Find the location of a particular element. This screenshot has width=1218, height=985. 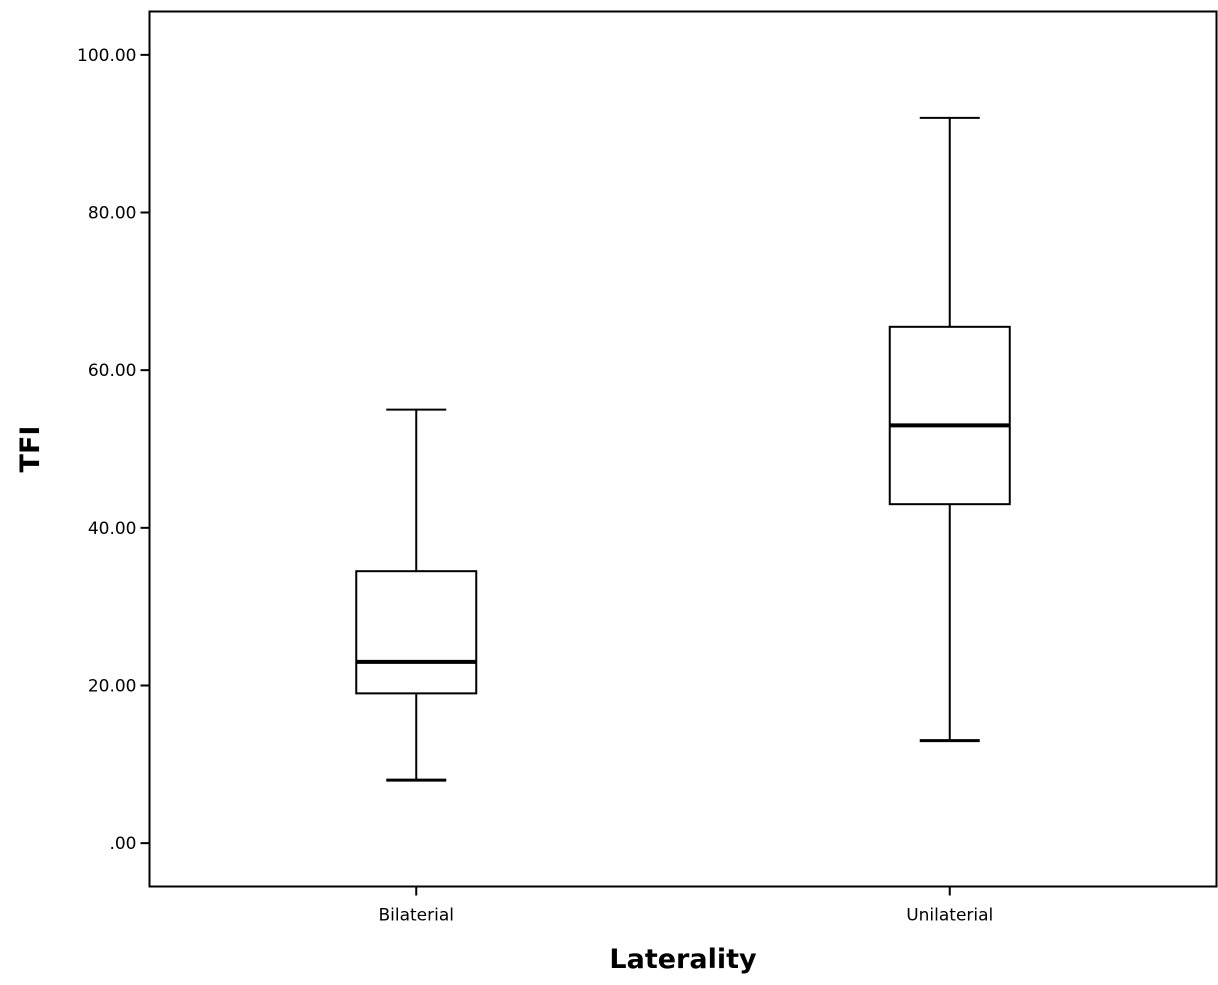

y-tick-label: 60.00 is located at coordinates (112, 371).